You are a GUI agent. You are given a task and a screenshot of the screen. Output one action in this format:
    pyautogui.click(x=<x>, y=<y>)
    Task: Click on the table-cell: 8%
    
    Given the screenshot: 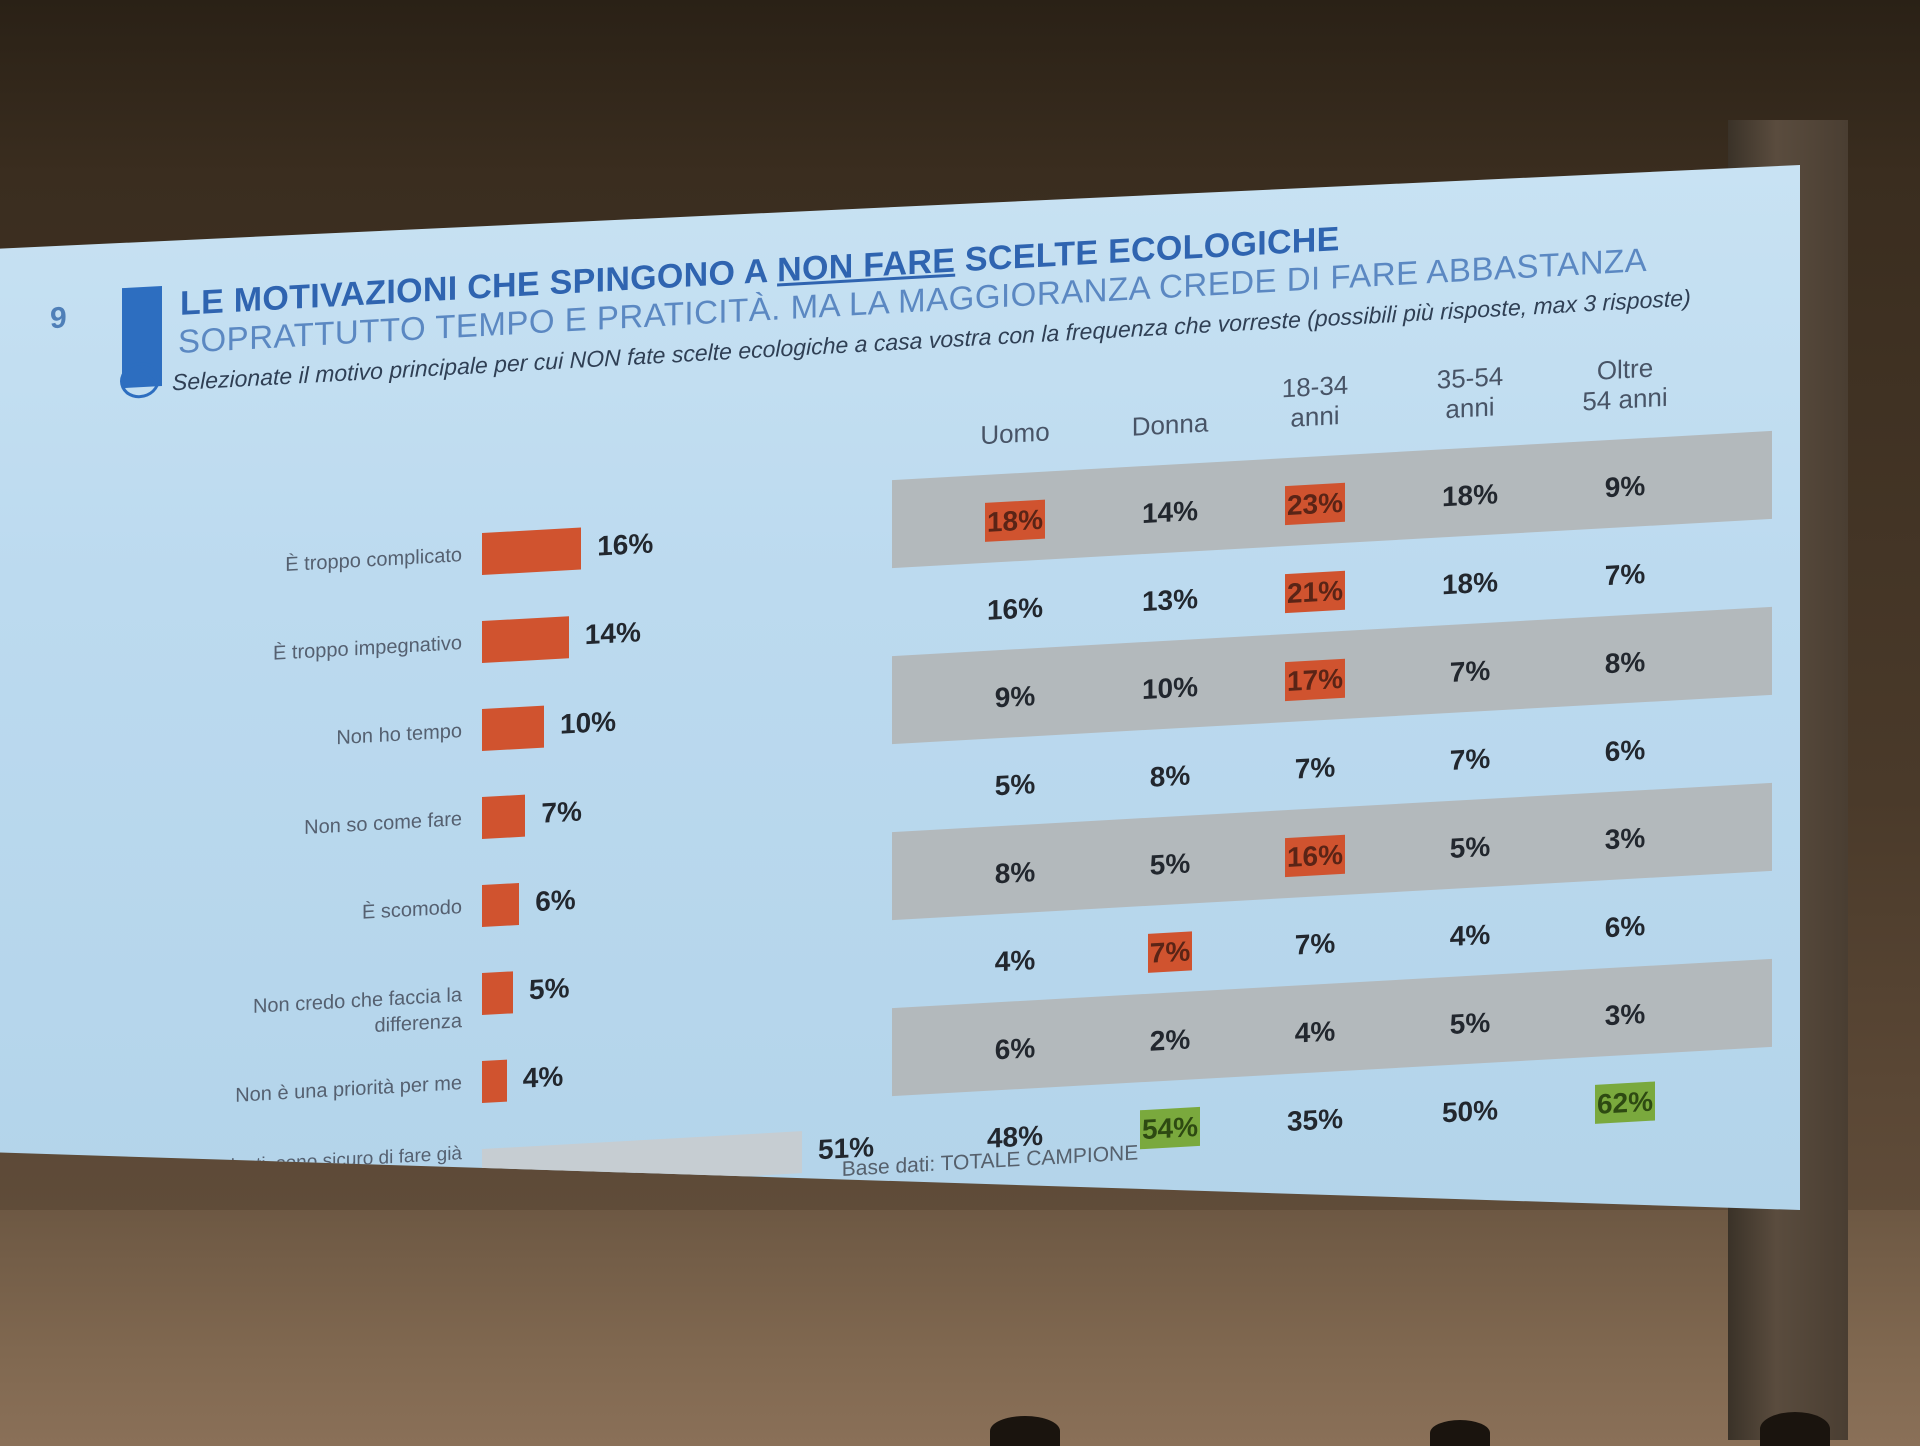 What is the action you would take?
    pyautogui.click(x=1170, y=776)
    